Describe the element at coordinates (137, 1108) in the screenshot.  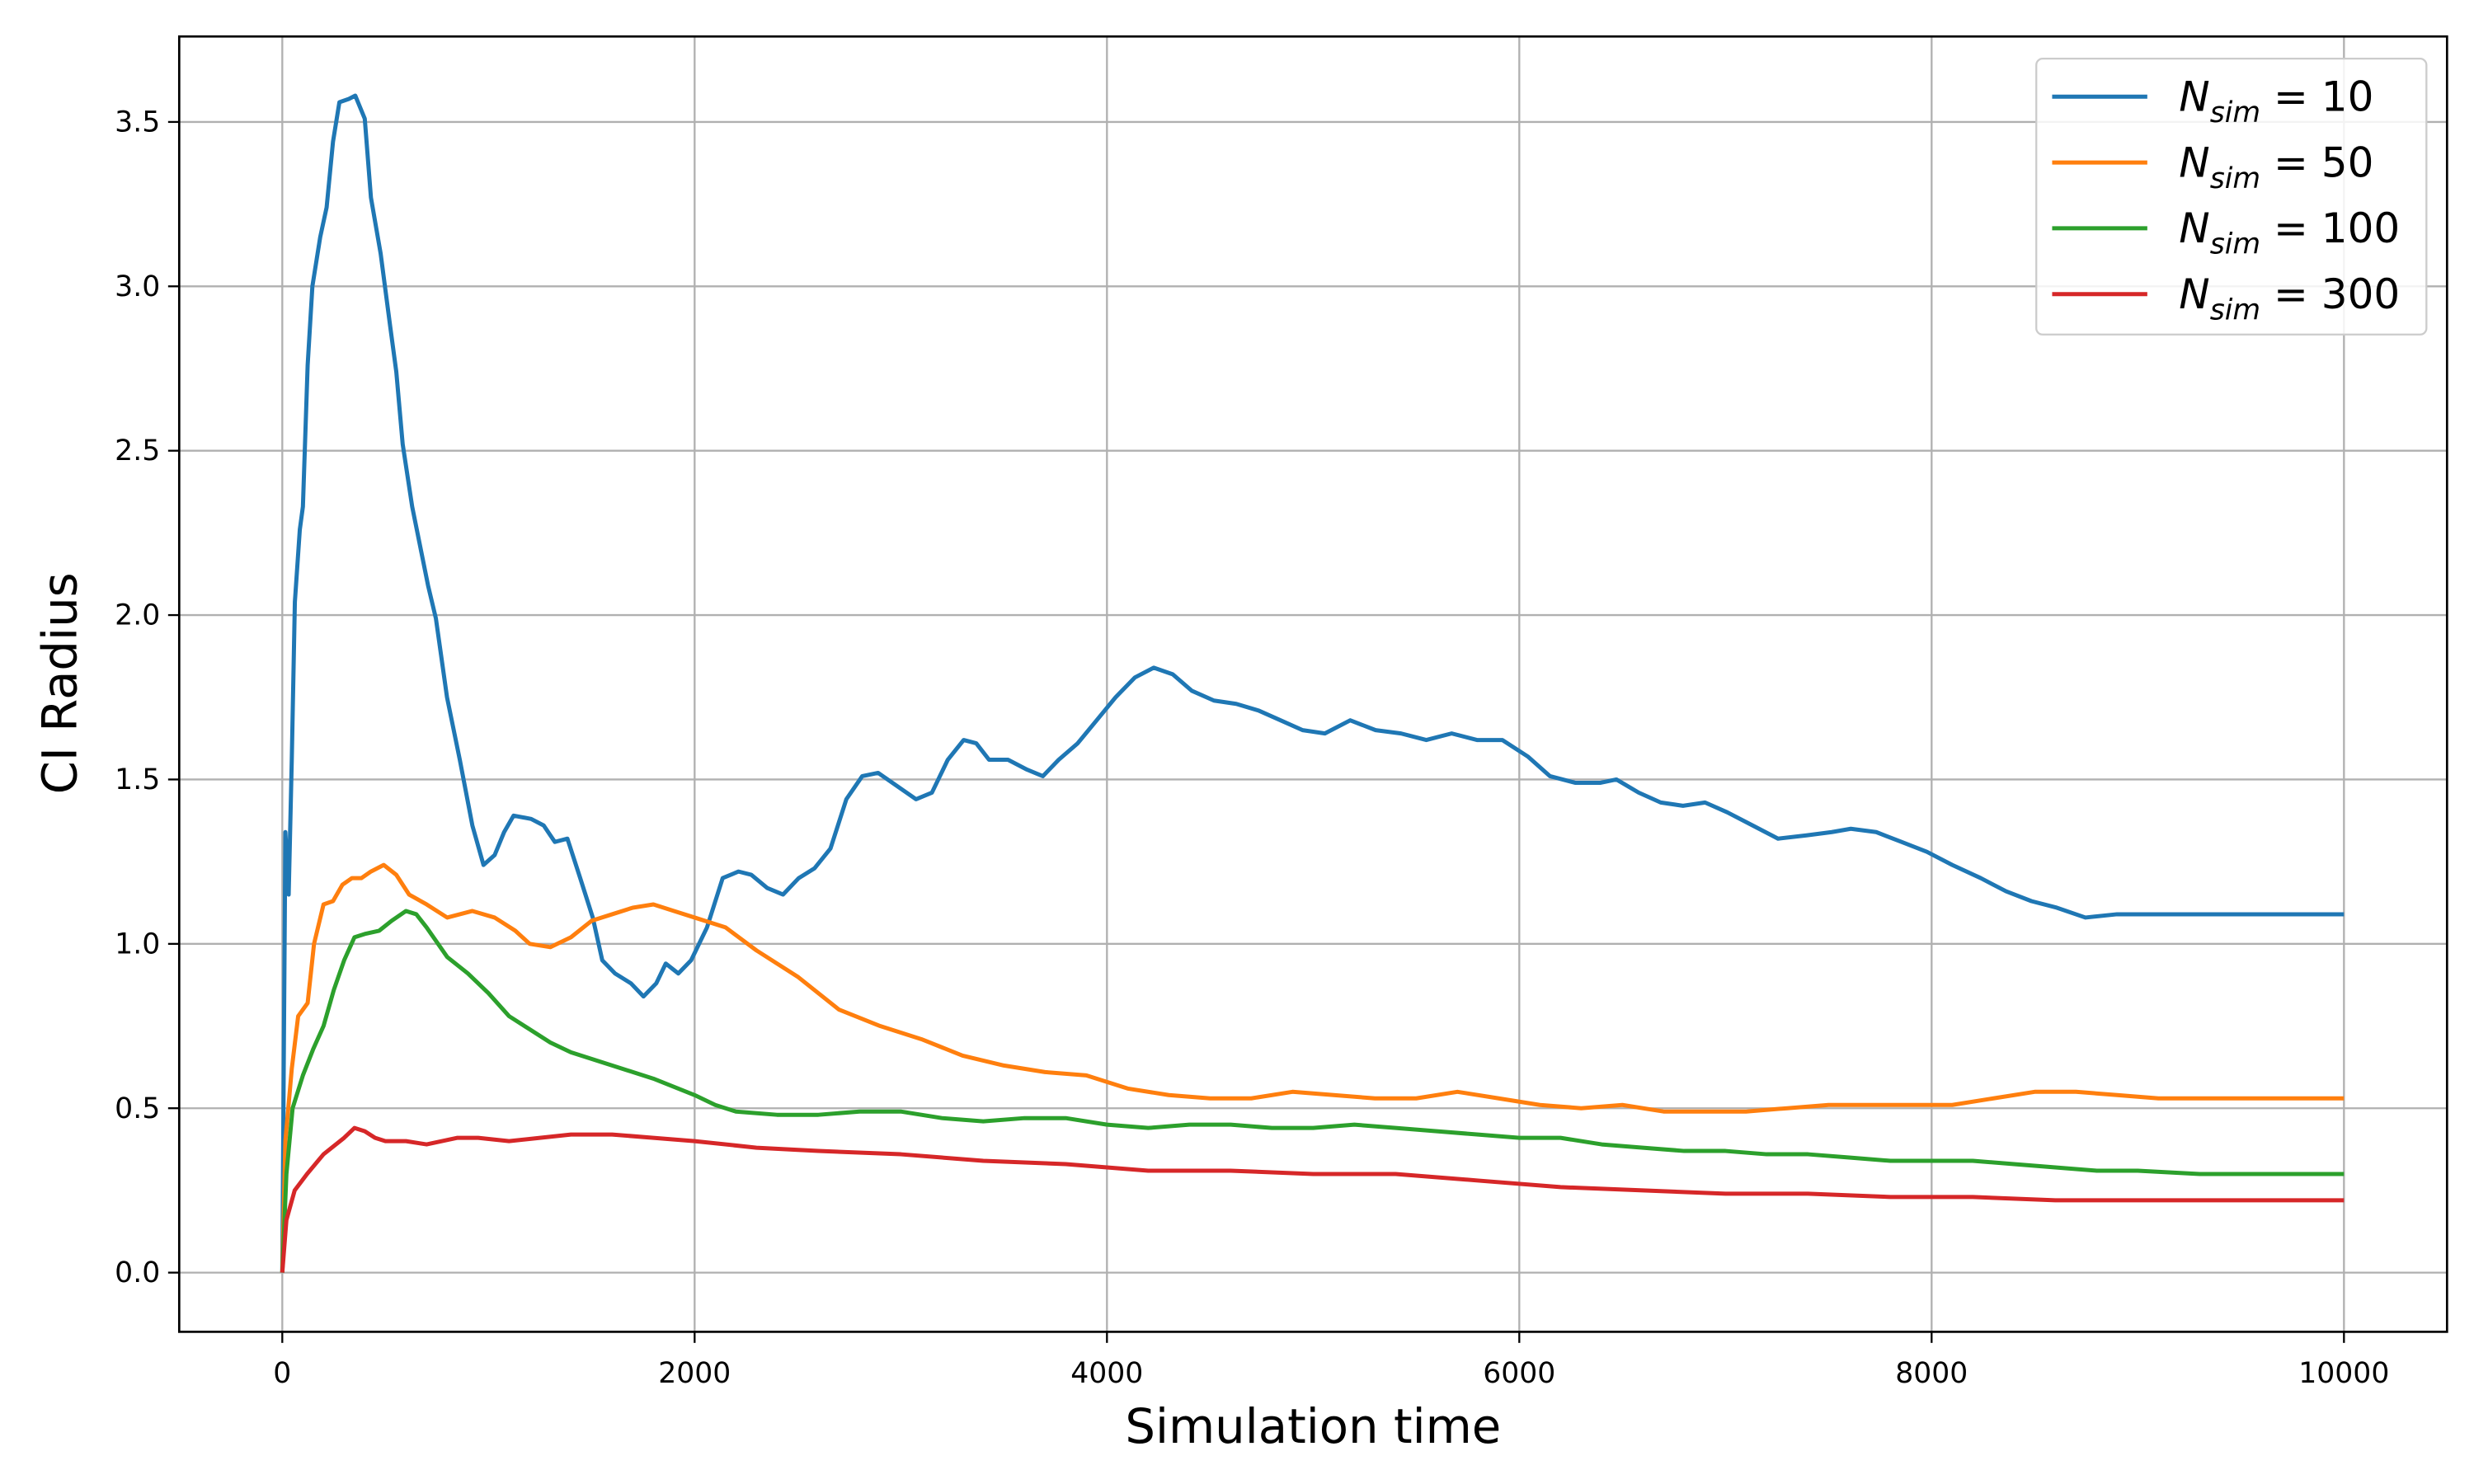
I see `y-tick-label: 0.5` at that location.